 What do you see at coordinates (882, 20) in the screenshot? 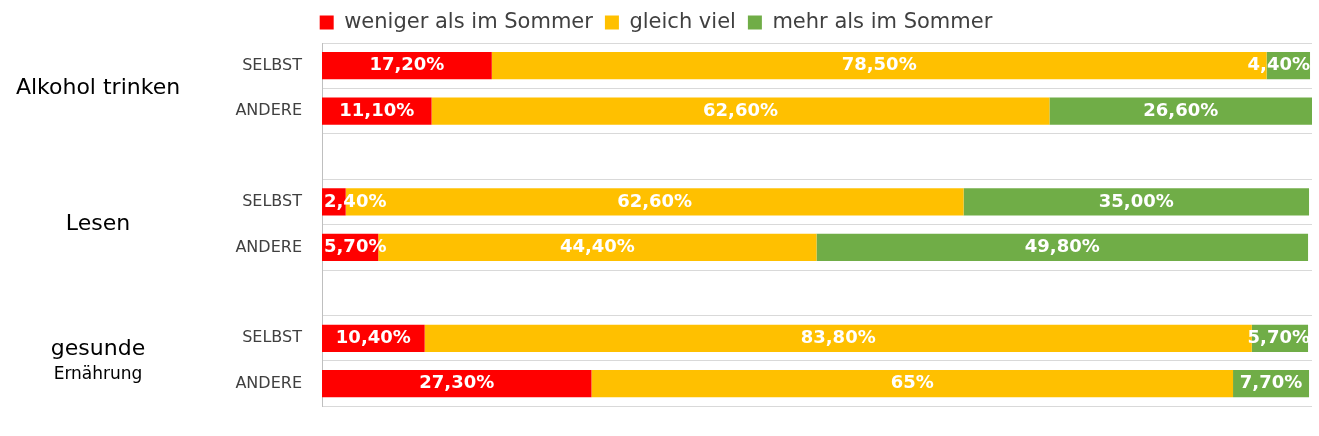
I see `legend-label: mehr als im Sommer` at bounding box center [882, 20].